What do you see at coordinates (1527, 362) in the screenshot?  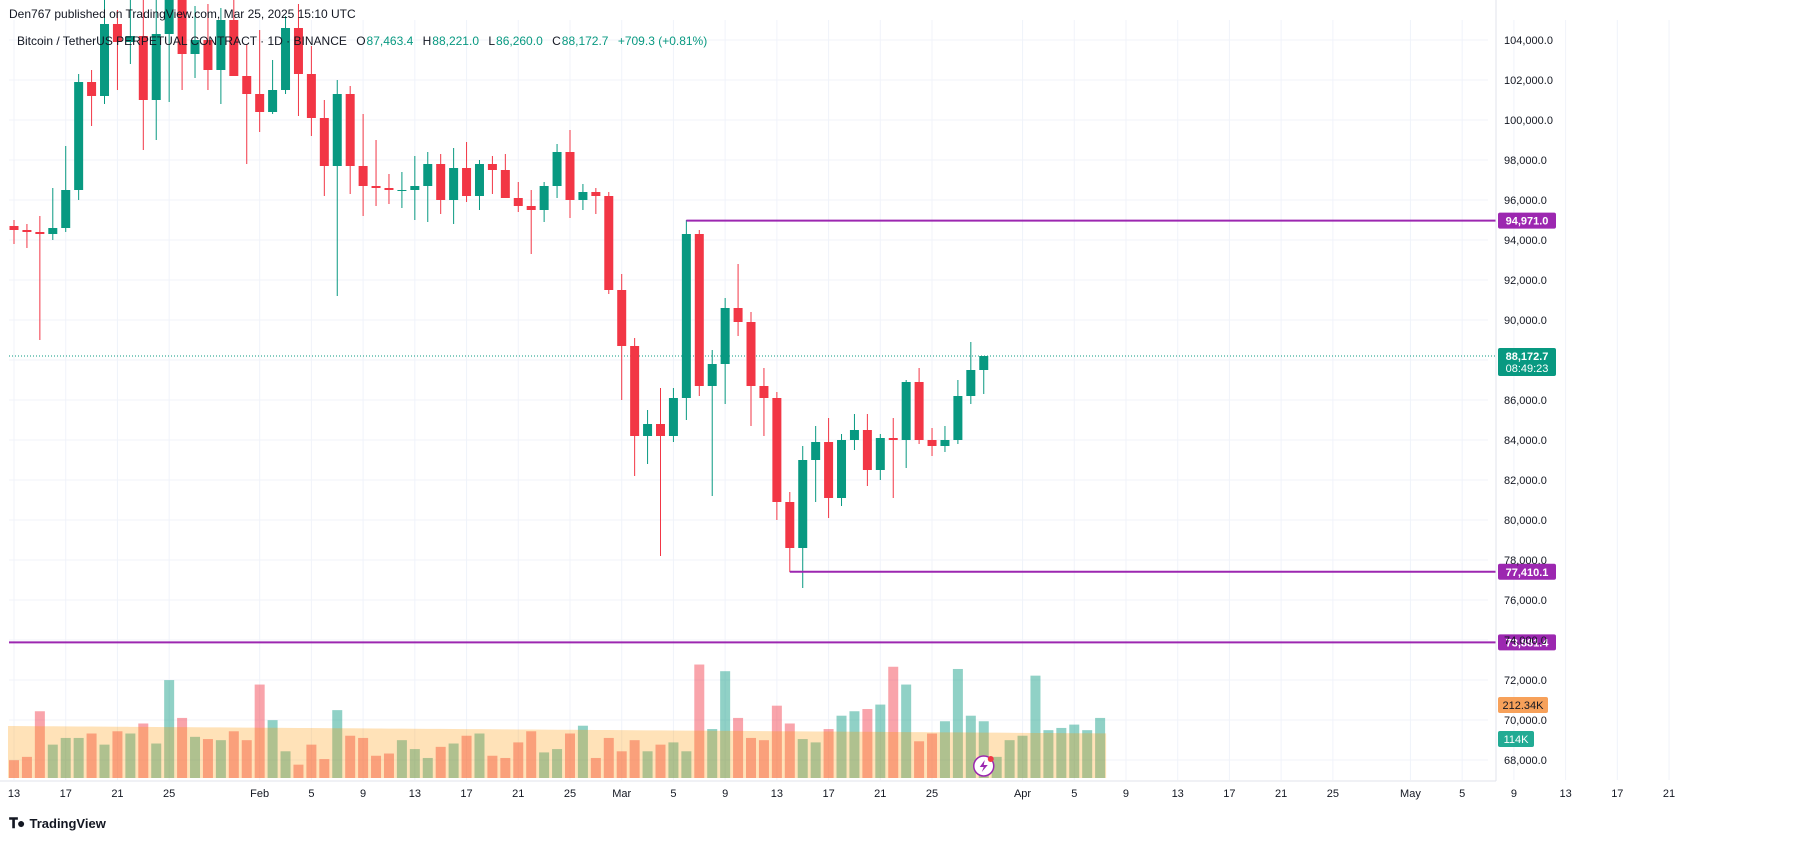 I see `current-price-tag` at bounding box center [1527, 362].